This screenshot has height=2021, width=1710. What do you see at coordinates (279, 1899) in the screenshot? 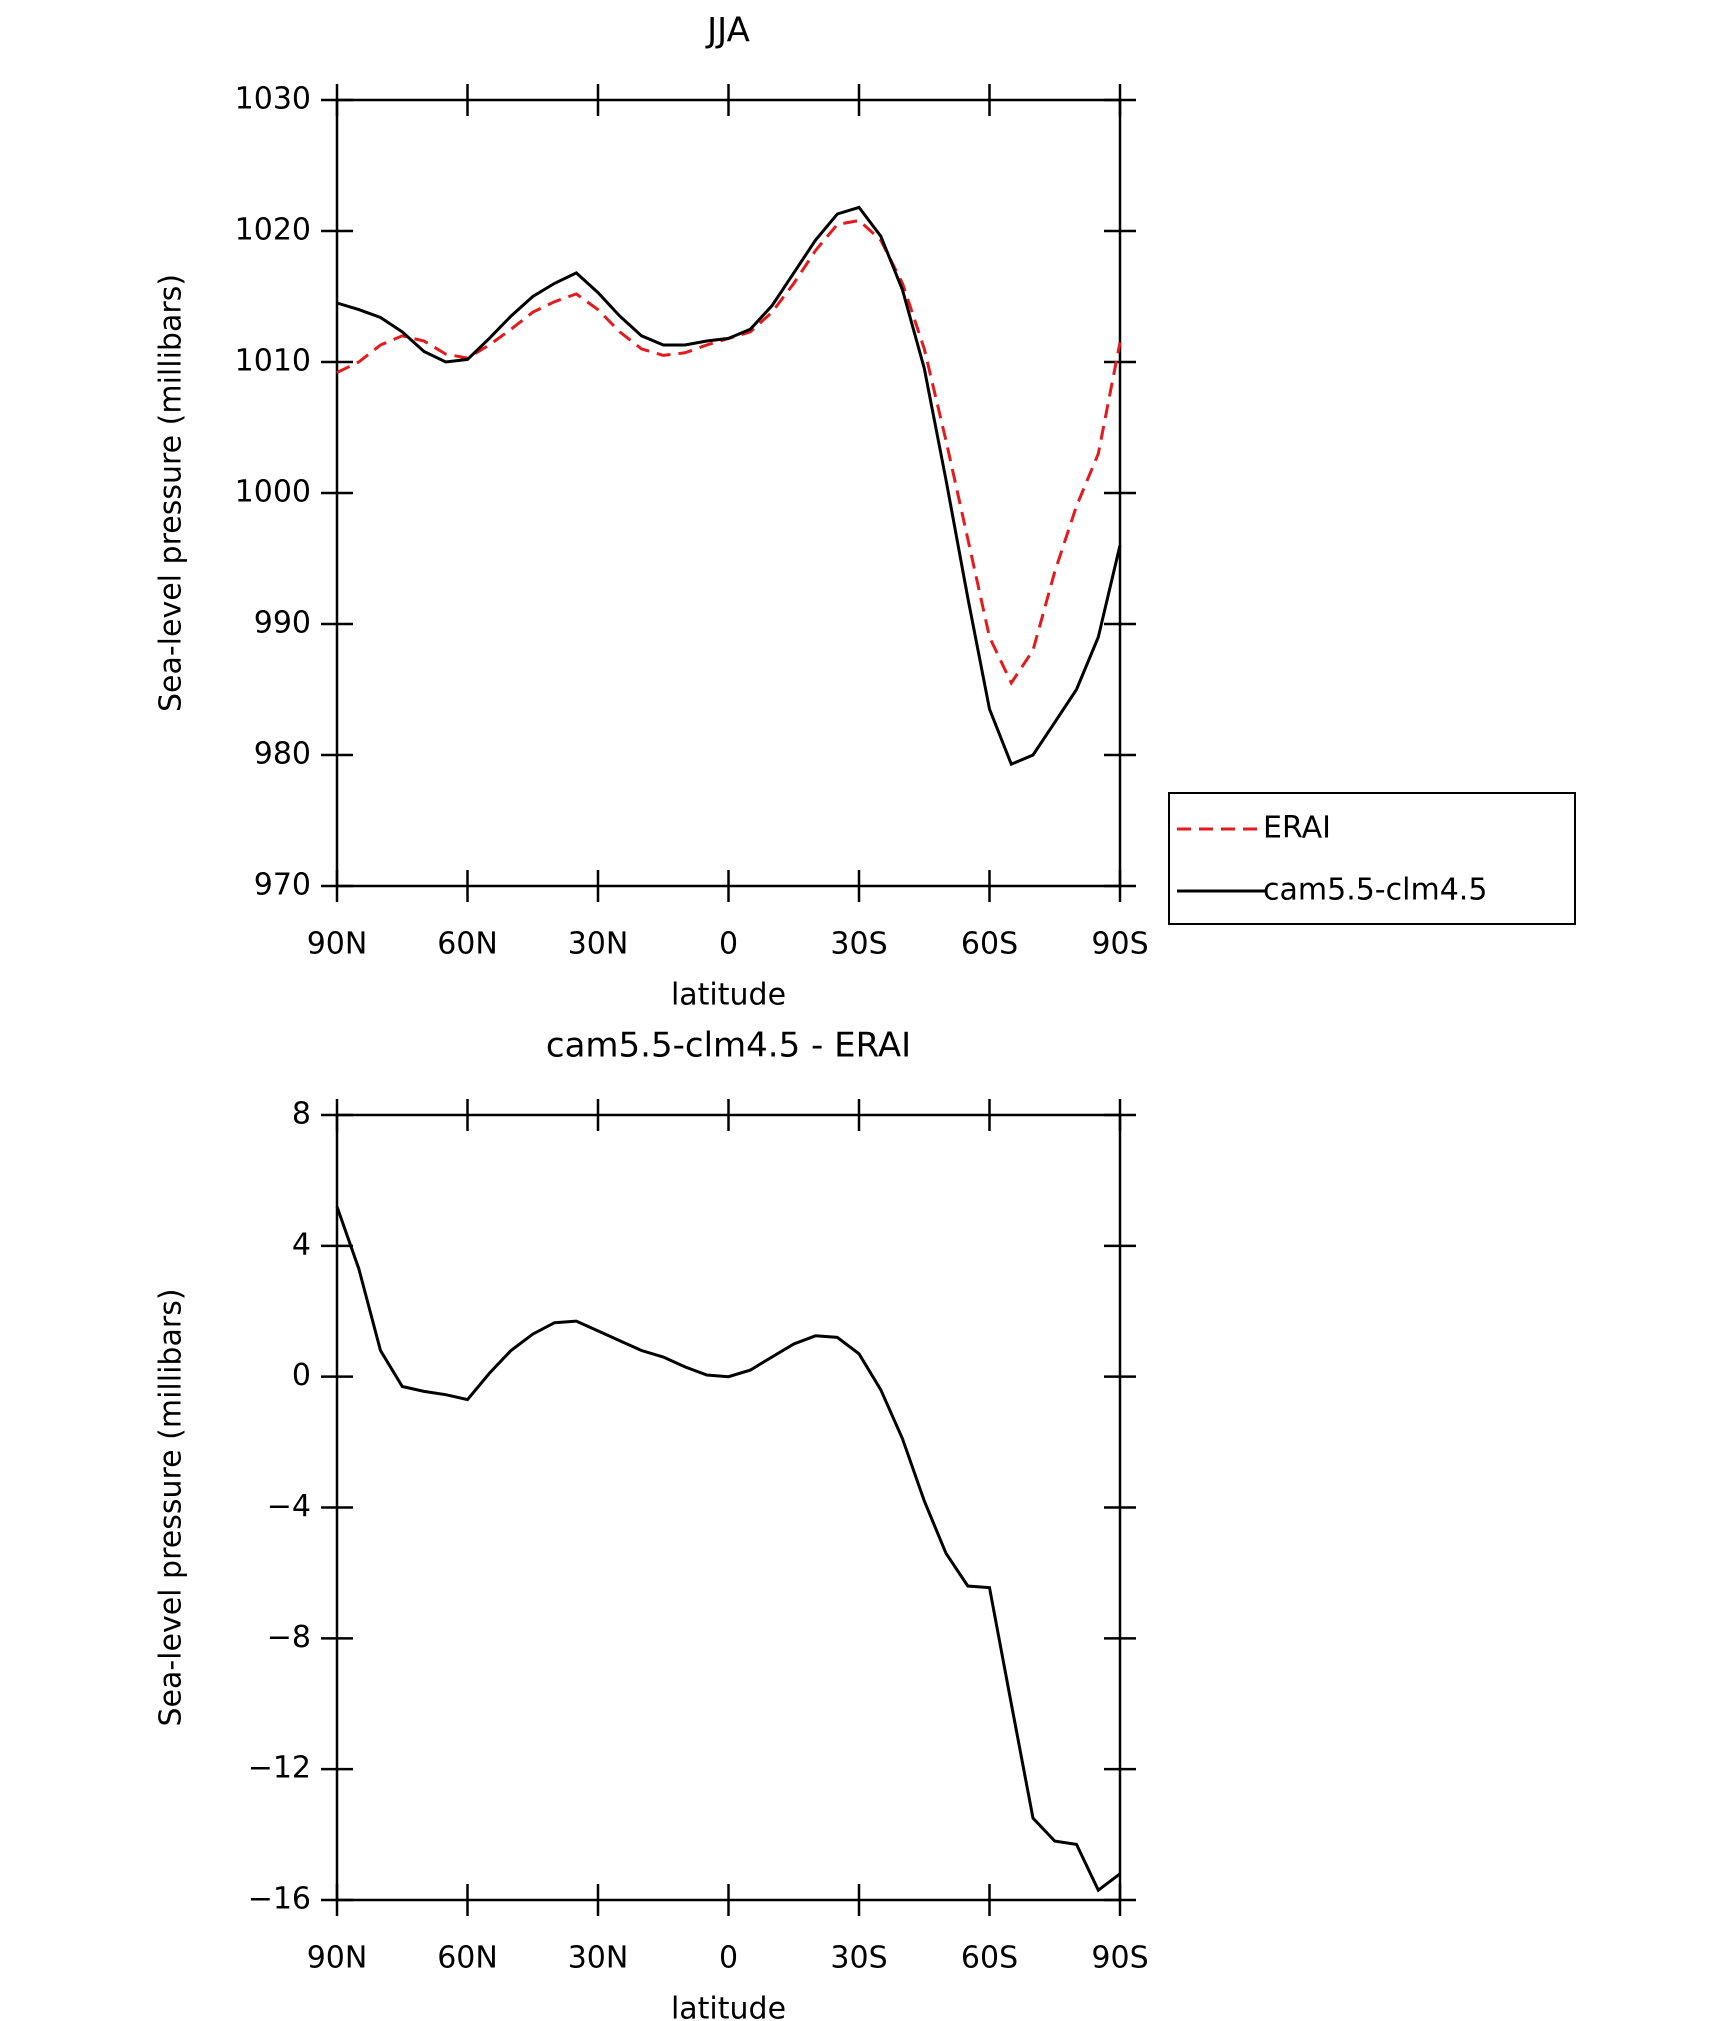
I see `y-tick-label: −16` at bounding box center [279, 1899].